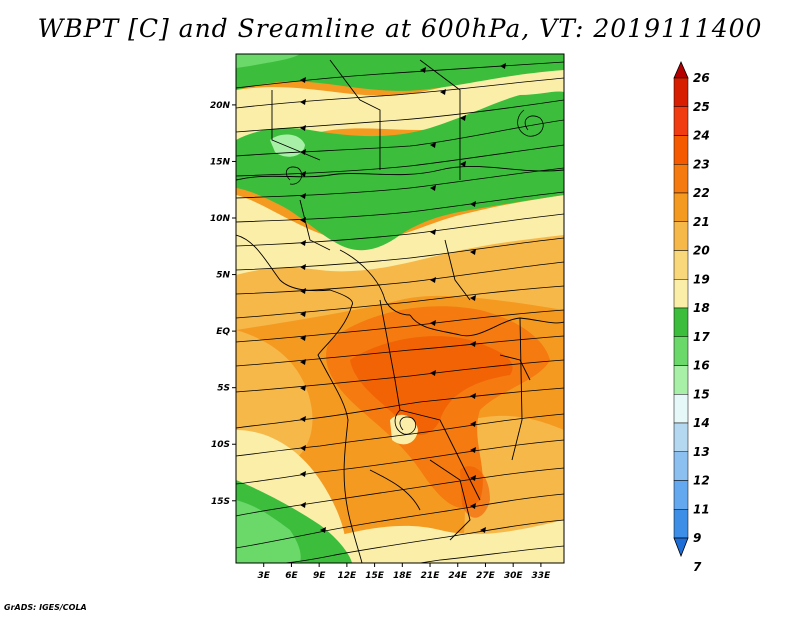 The height and width of the screenshot is (618, 800). I want to click on colorbar-label: 26, so click(701, 78).